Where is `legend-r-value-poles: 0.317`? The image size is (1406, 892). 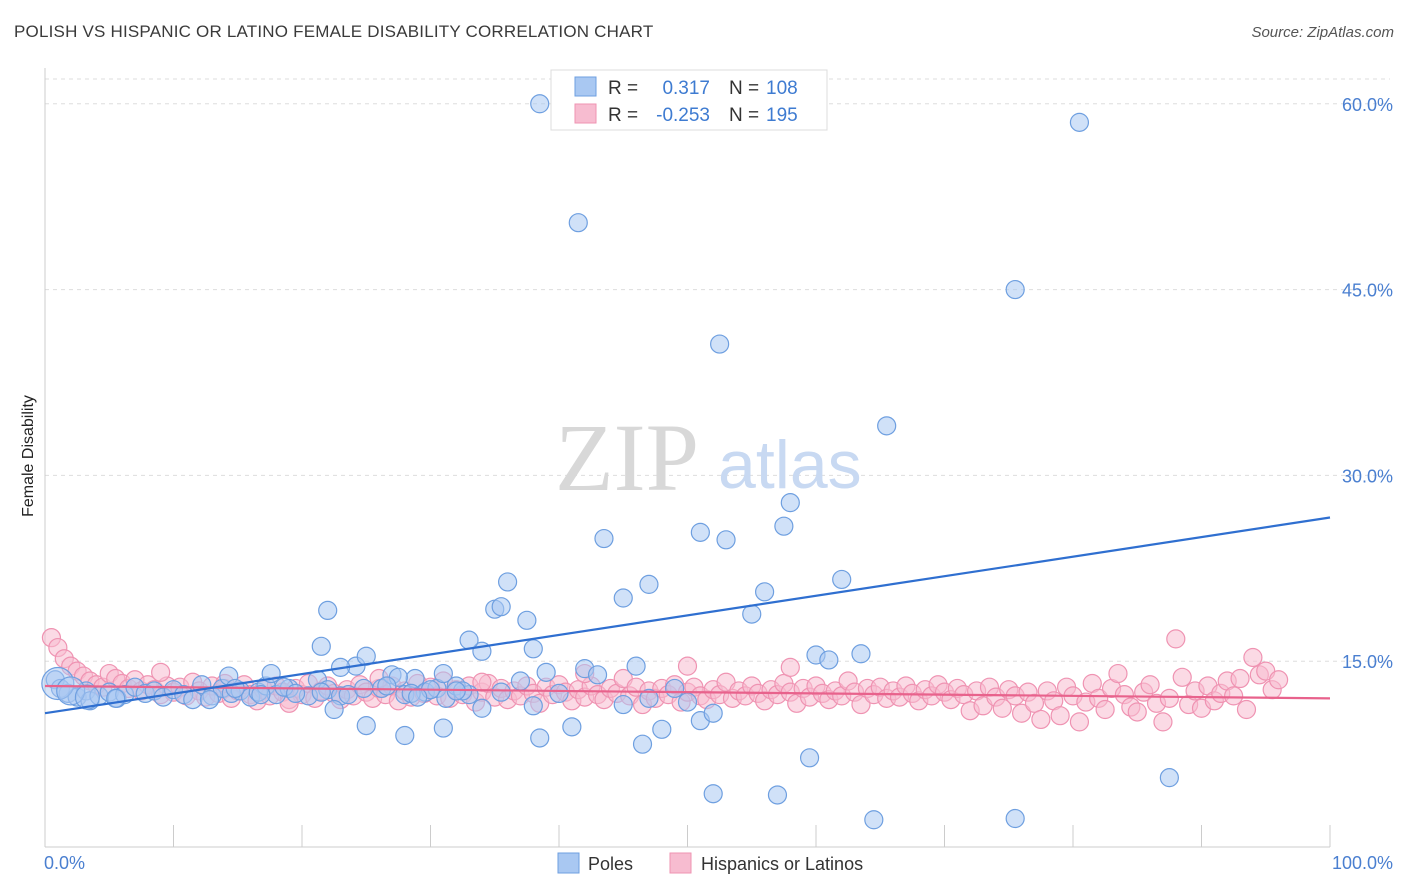 legend-r-value-poles: 0.317 is located at coordinates (686, 88).